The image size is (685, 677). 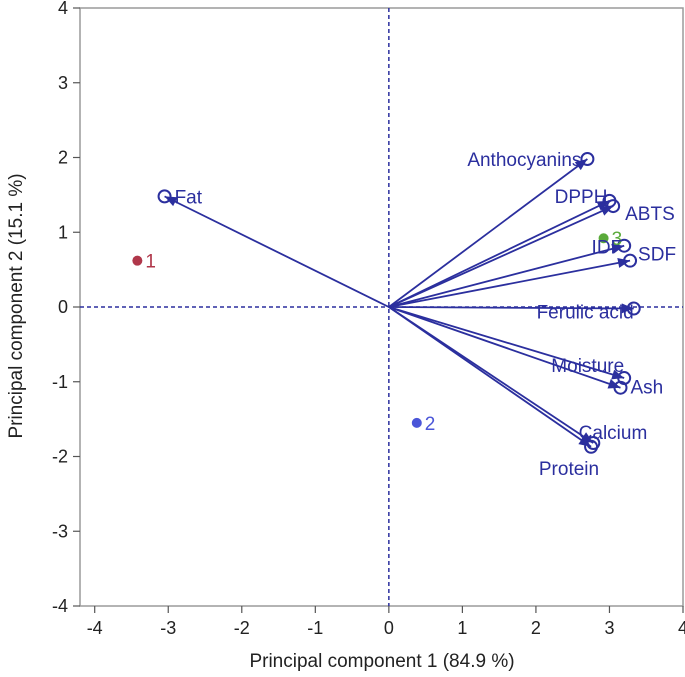 I want to click on sample-label-2: 2, so click(x=430, y=424).